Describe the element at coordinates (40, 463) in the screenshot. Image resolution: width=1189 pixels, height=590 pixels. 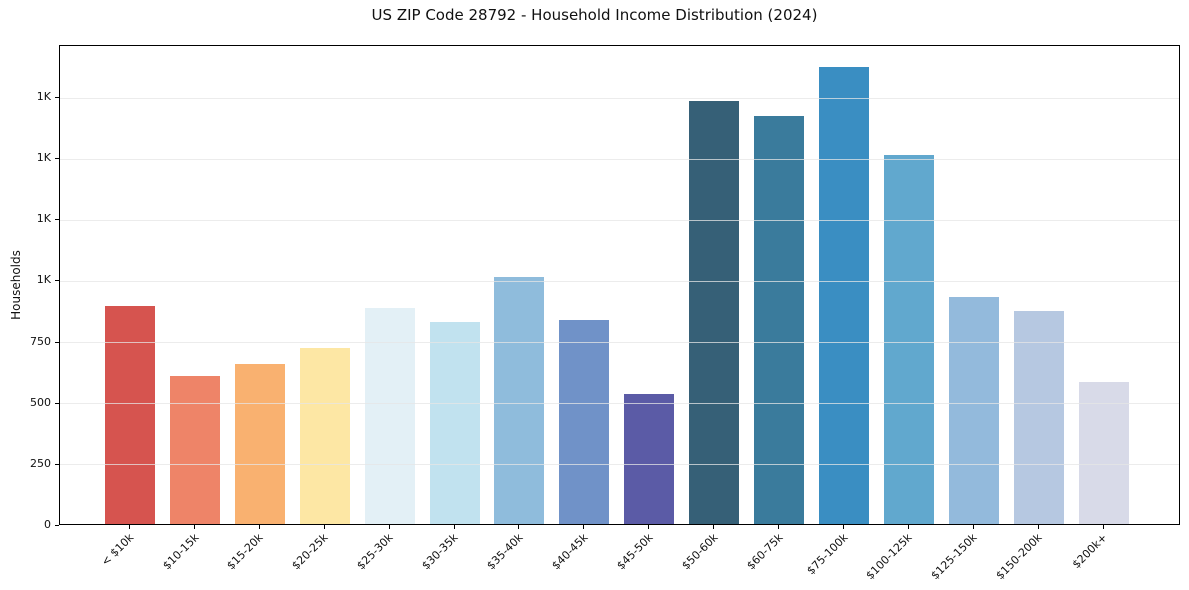
I see `y-tick-label: 250` at that location.